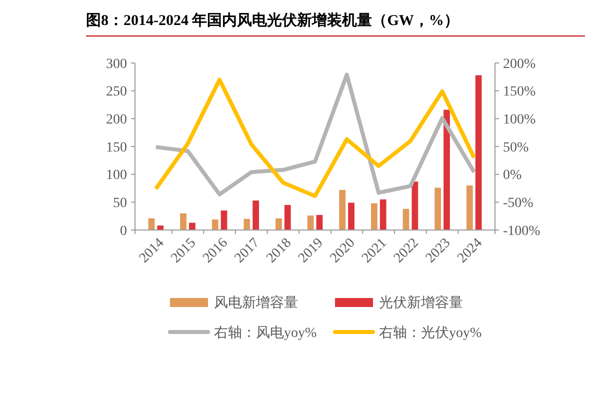 This screenshot has height=393, width=612. What do you see at coordinates (116, 148) in the screenshot?
I see `y-tick-label: 150` at bounding box center [116, 148].